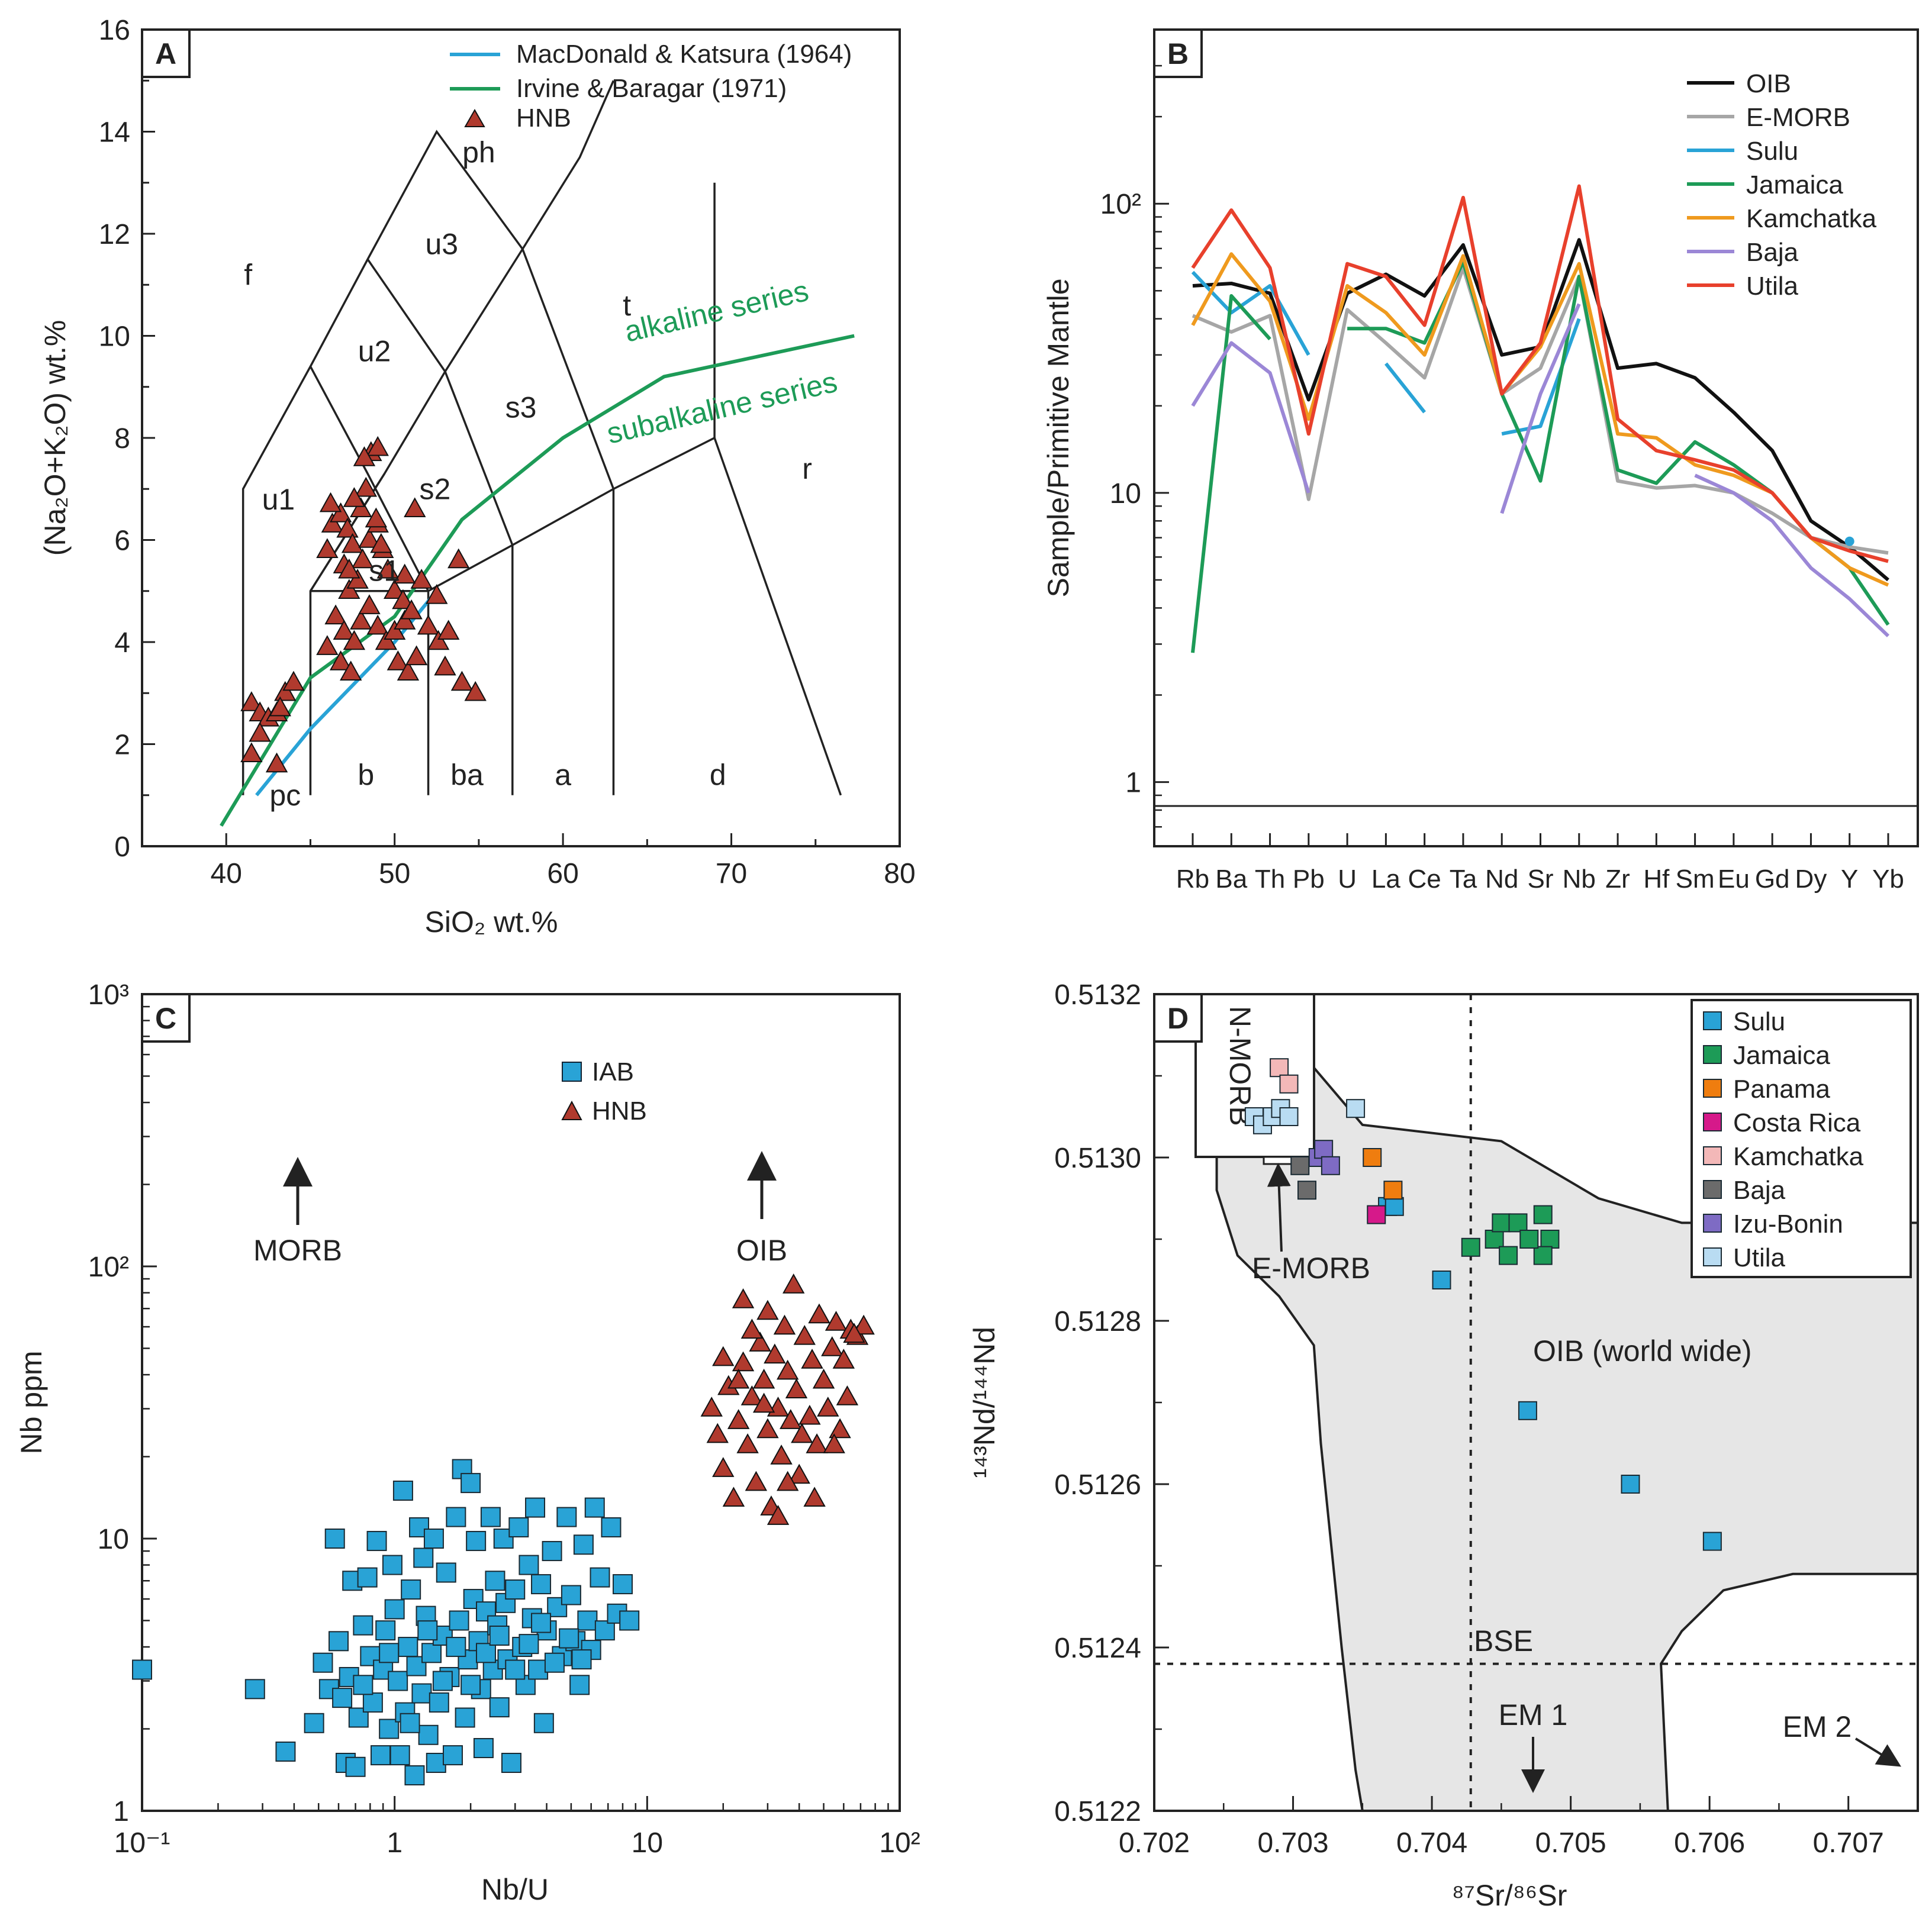 This screenshot has height=1912, width=1932. Describe the element at coordinates (122, 541) in the screenshot. I see `a-ytick-label: 6` at that location.